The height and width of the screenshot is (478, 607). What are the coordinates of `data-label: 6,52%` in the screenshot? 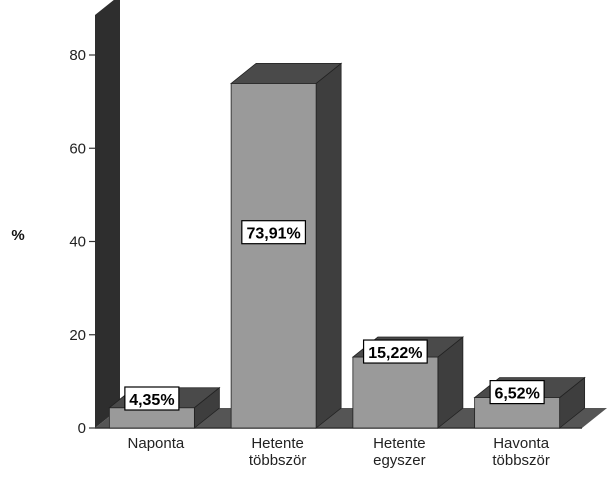 It's located at (517, 392).